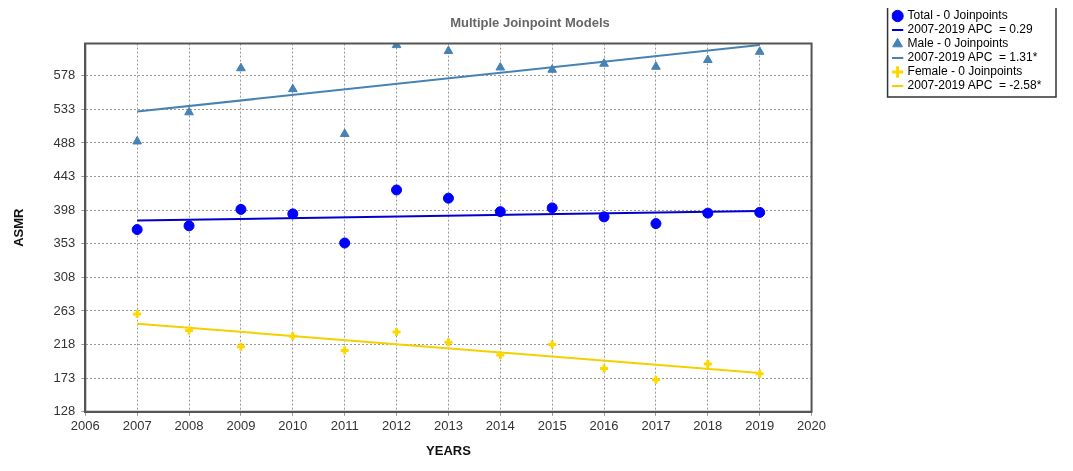 The height and width of the screenshot is (471, 1073). What do you see at coordinates (64, 142) in the screenshot?
I see `y-tick-label: 488` at bounding box center [64, 142].